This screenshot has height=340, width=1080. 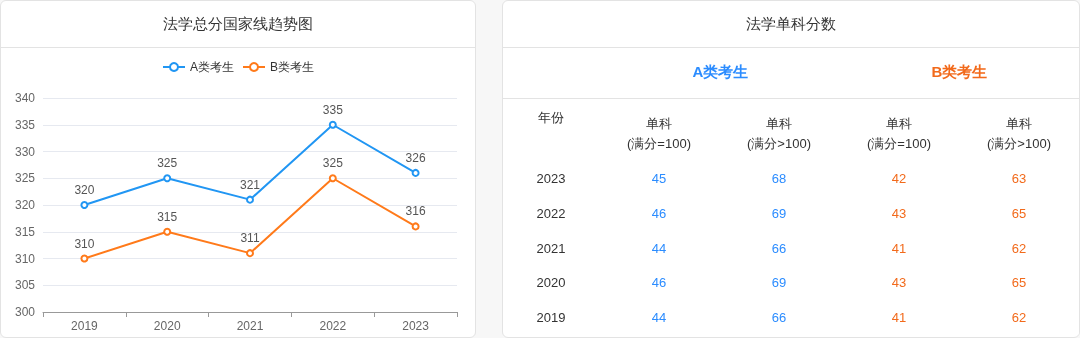 What do you see at coordinates (333, 109) in the screenshot?
I see `data-label: 335` at bounding box center [333, 109].